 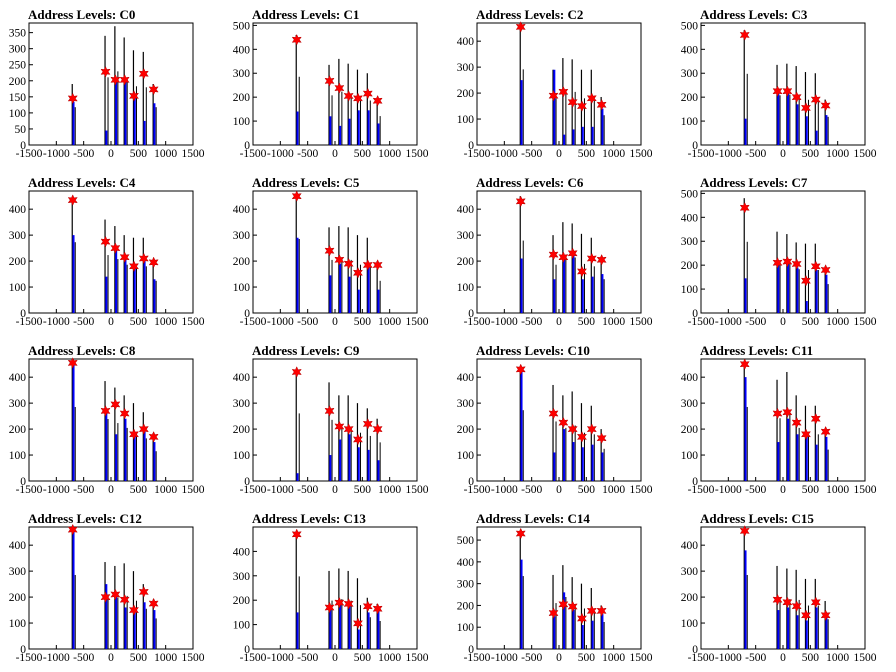 What do you see at coordinates (21, 130) in the screenshot?
I see `y-tick-label: 50` at bounding box center [21, 130].